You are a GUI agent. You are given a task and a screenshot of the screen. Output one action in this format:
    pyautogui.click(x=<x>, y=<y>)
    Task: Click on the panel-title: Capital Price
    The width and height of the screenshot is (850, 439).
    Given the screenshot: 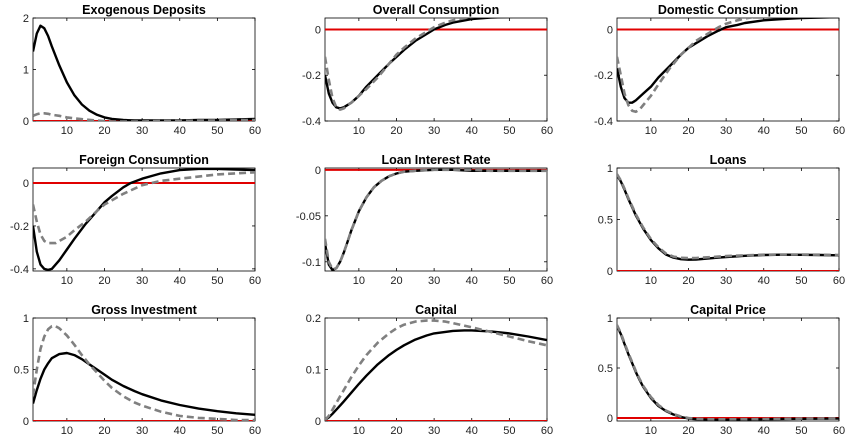 What is the action you would take?
    pyautogui.click(x=728, y=310)
    